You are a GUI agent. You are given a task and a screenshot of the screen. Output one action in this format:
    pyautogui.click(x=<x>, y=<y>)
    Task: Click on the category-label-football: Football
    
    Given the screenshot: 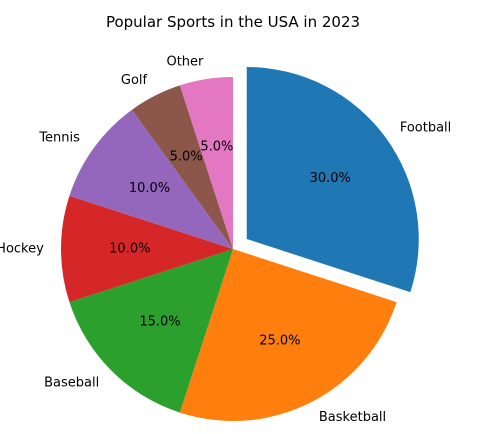 What is the action you would take?
    pyautogui.click(x=425, y=127)
    